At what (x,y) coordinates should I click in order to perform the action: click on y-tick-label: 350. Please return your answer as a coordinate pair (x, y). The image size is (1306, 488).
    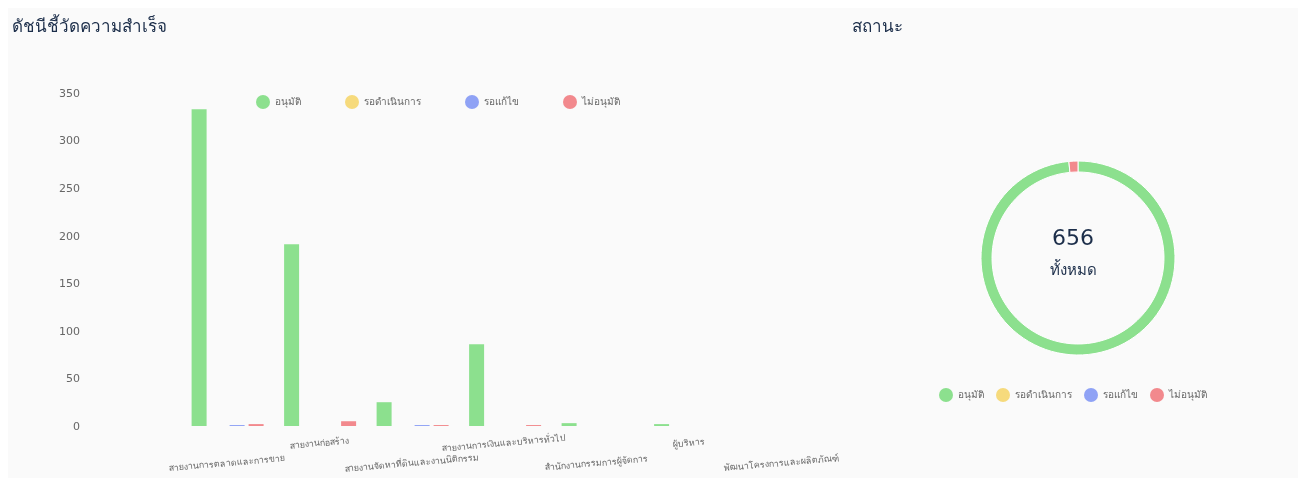
    Looking at the image, I should click on (69, 93).